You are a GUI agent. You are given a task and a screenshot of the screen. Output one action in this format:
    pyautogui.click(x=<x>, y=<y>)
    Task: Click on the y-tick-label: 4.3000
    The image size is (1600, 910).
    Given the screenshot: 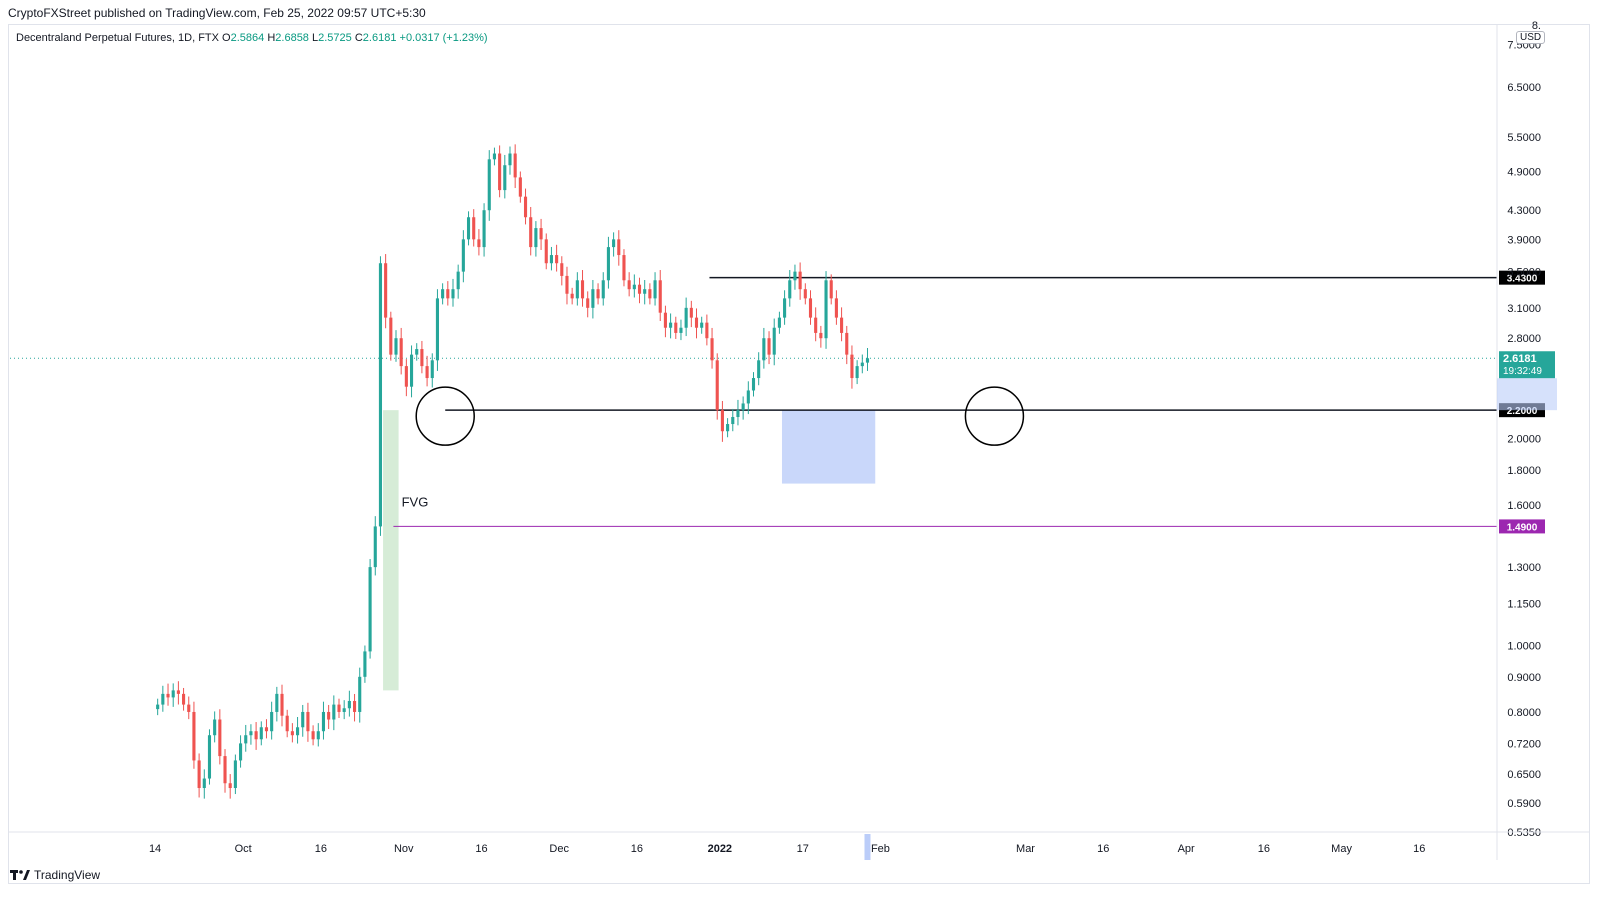 What is the action you would take?
    pyautogui.click(x=1524, y=211)
    